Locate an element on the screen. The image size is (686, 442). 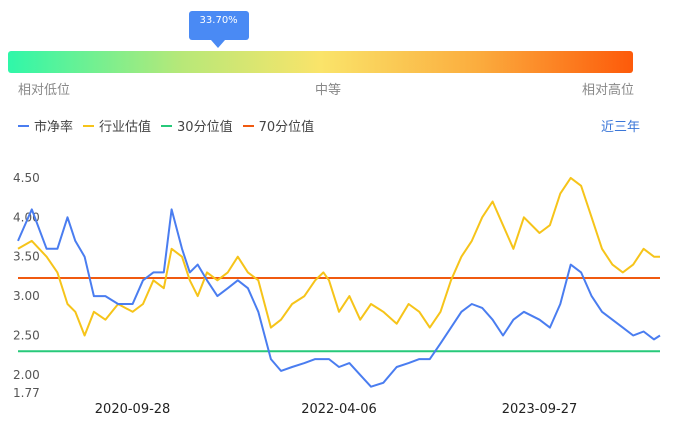
legend-swatch-pb is located at coordinates (23, 125).